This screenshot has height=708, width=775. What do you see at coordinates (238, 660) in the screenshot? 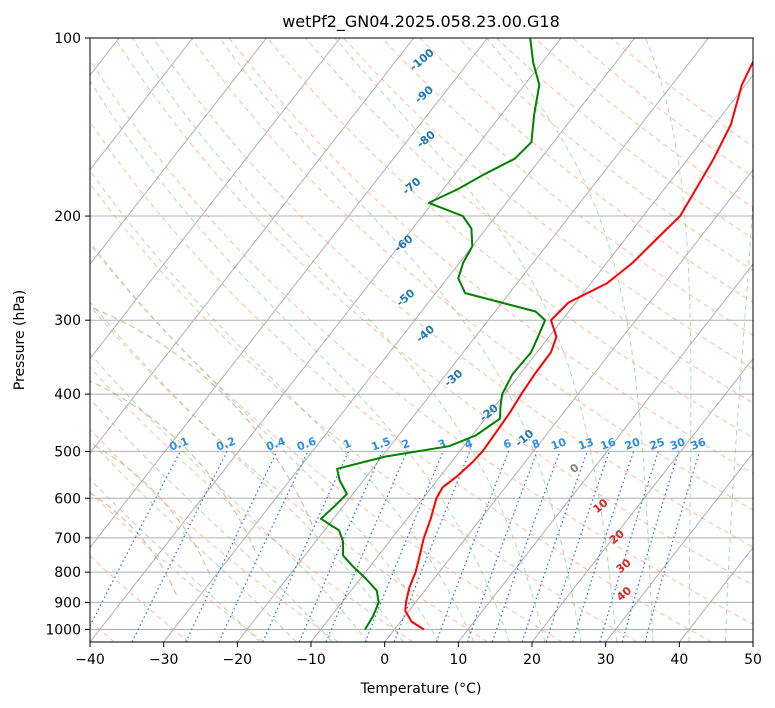
I see `x-tick-label: −20` at bounding box center [238, 660].